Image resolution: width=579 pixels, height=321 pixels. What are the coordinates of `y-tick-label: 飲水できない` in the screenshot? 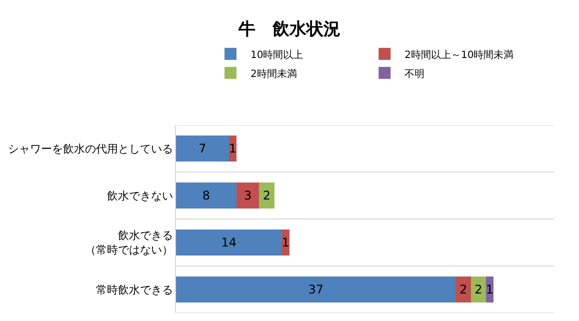 It's located at (139, 195).